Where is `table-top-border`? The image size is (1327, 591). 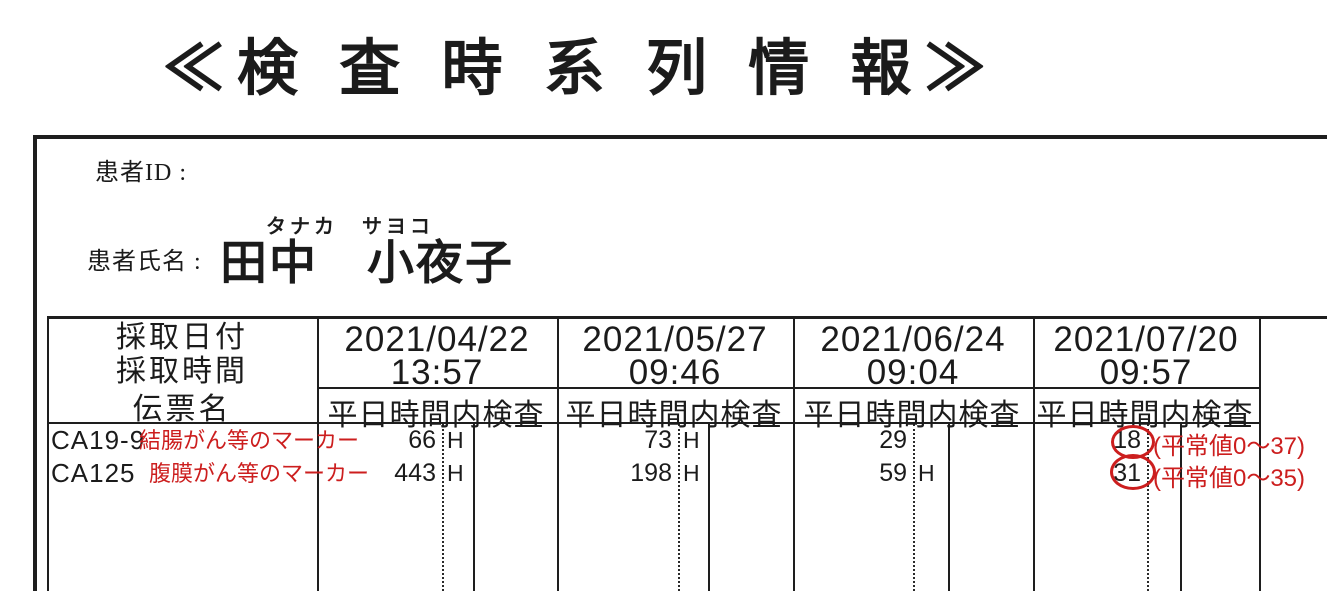 table-top-border is located at coordinates (687, 317).